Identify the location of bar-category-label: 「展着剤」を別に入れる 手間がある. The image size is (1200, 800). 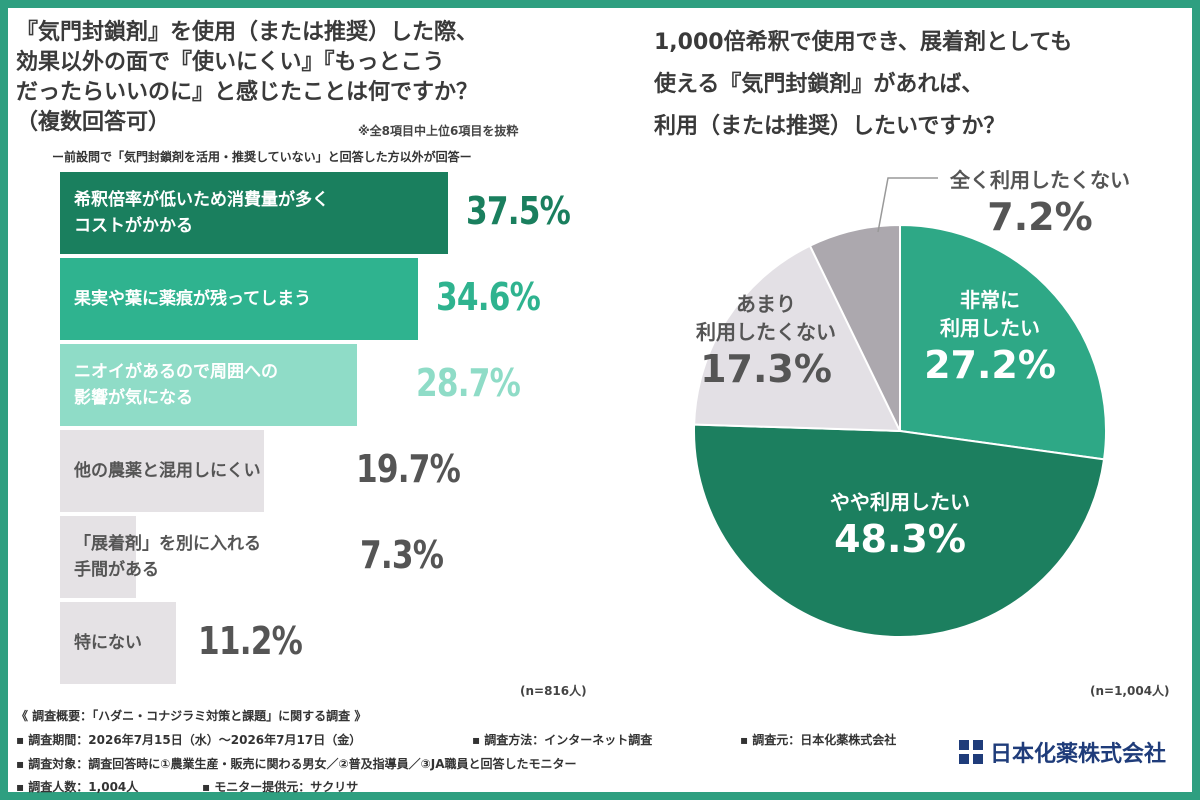
(167, 557).